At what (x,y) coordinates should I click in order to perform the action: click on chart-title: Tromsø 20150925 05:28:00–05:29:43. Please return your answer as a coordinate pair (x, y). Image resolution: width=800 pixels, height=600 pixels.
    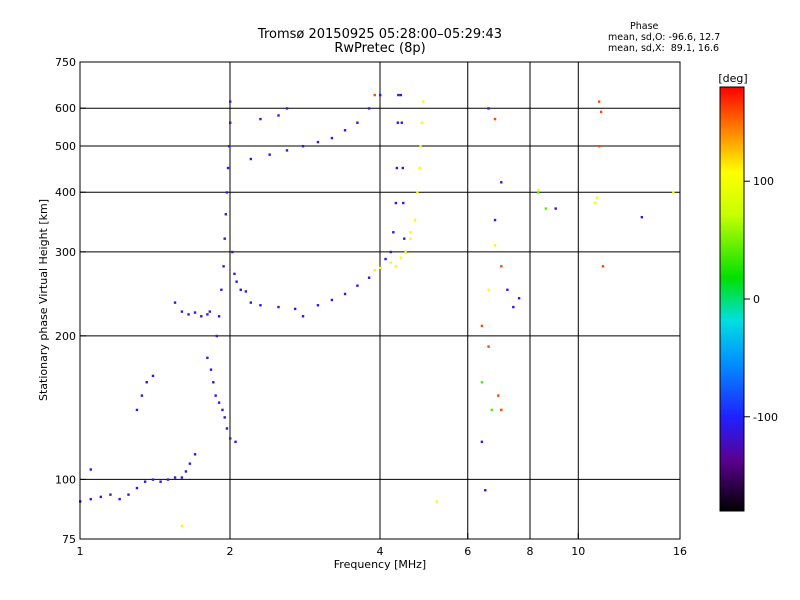
    Looking at the image, I should click on (380, 34).